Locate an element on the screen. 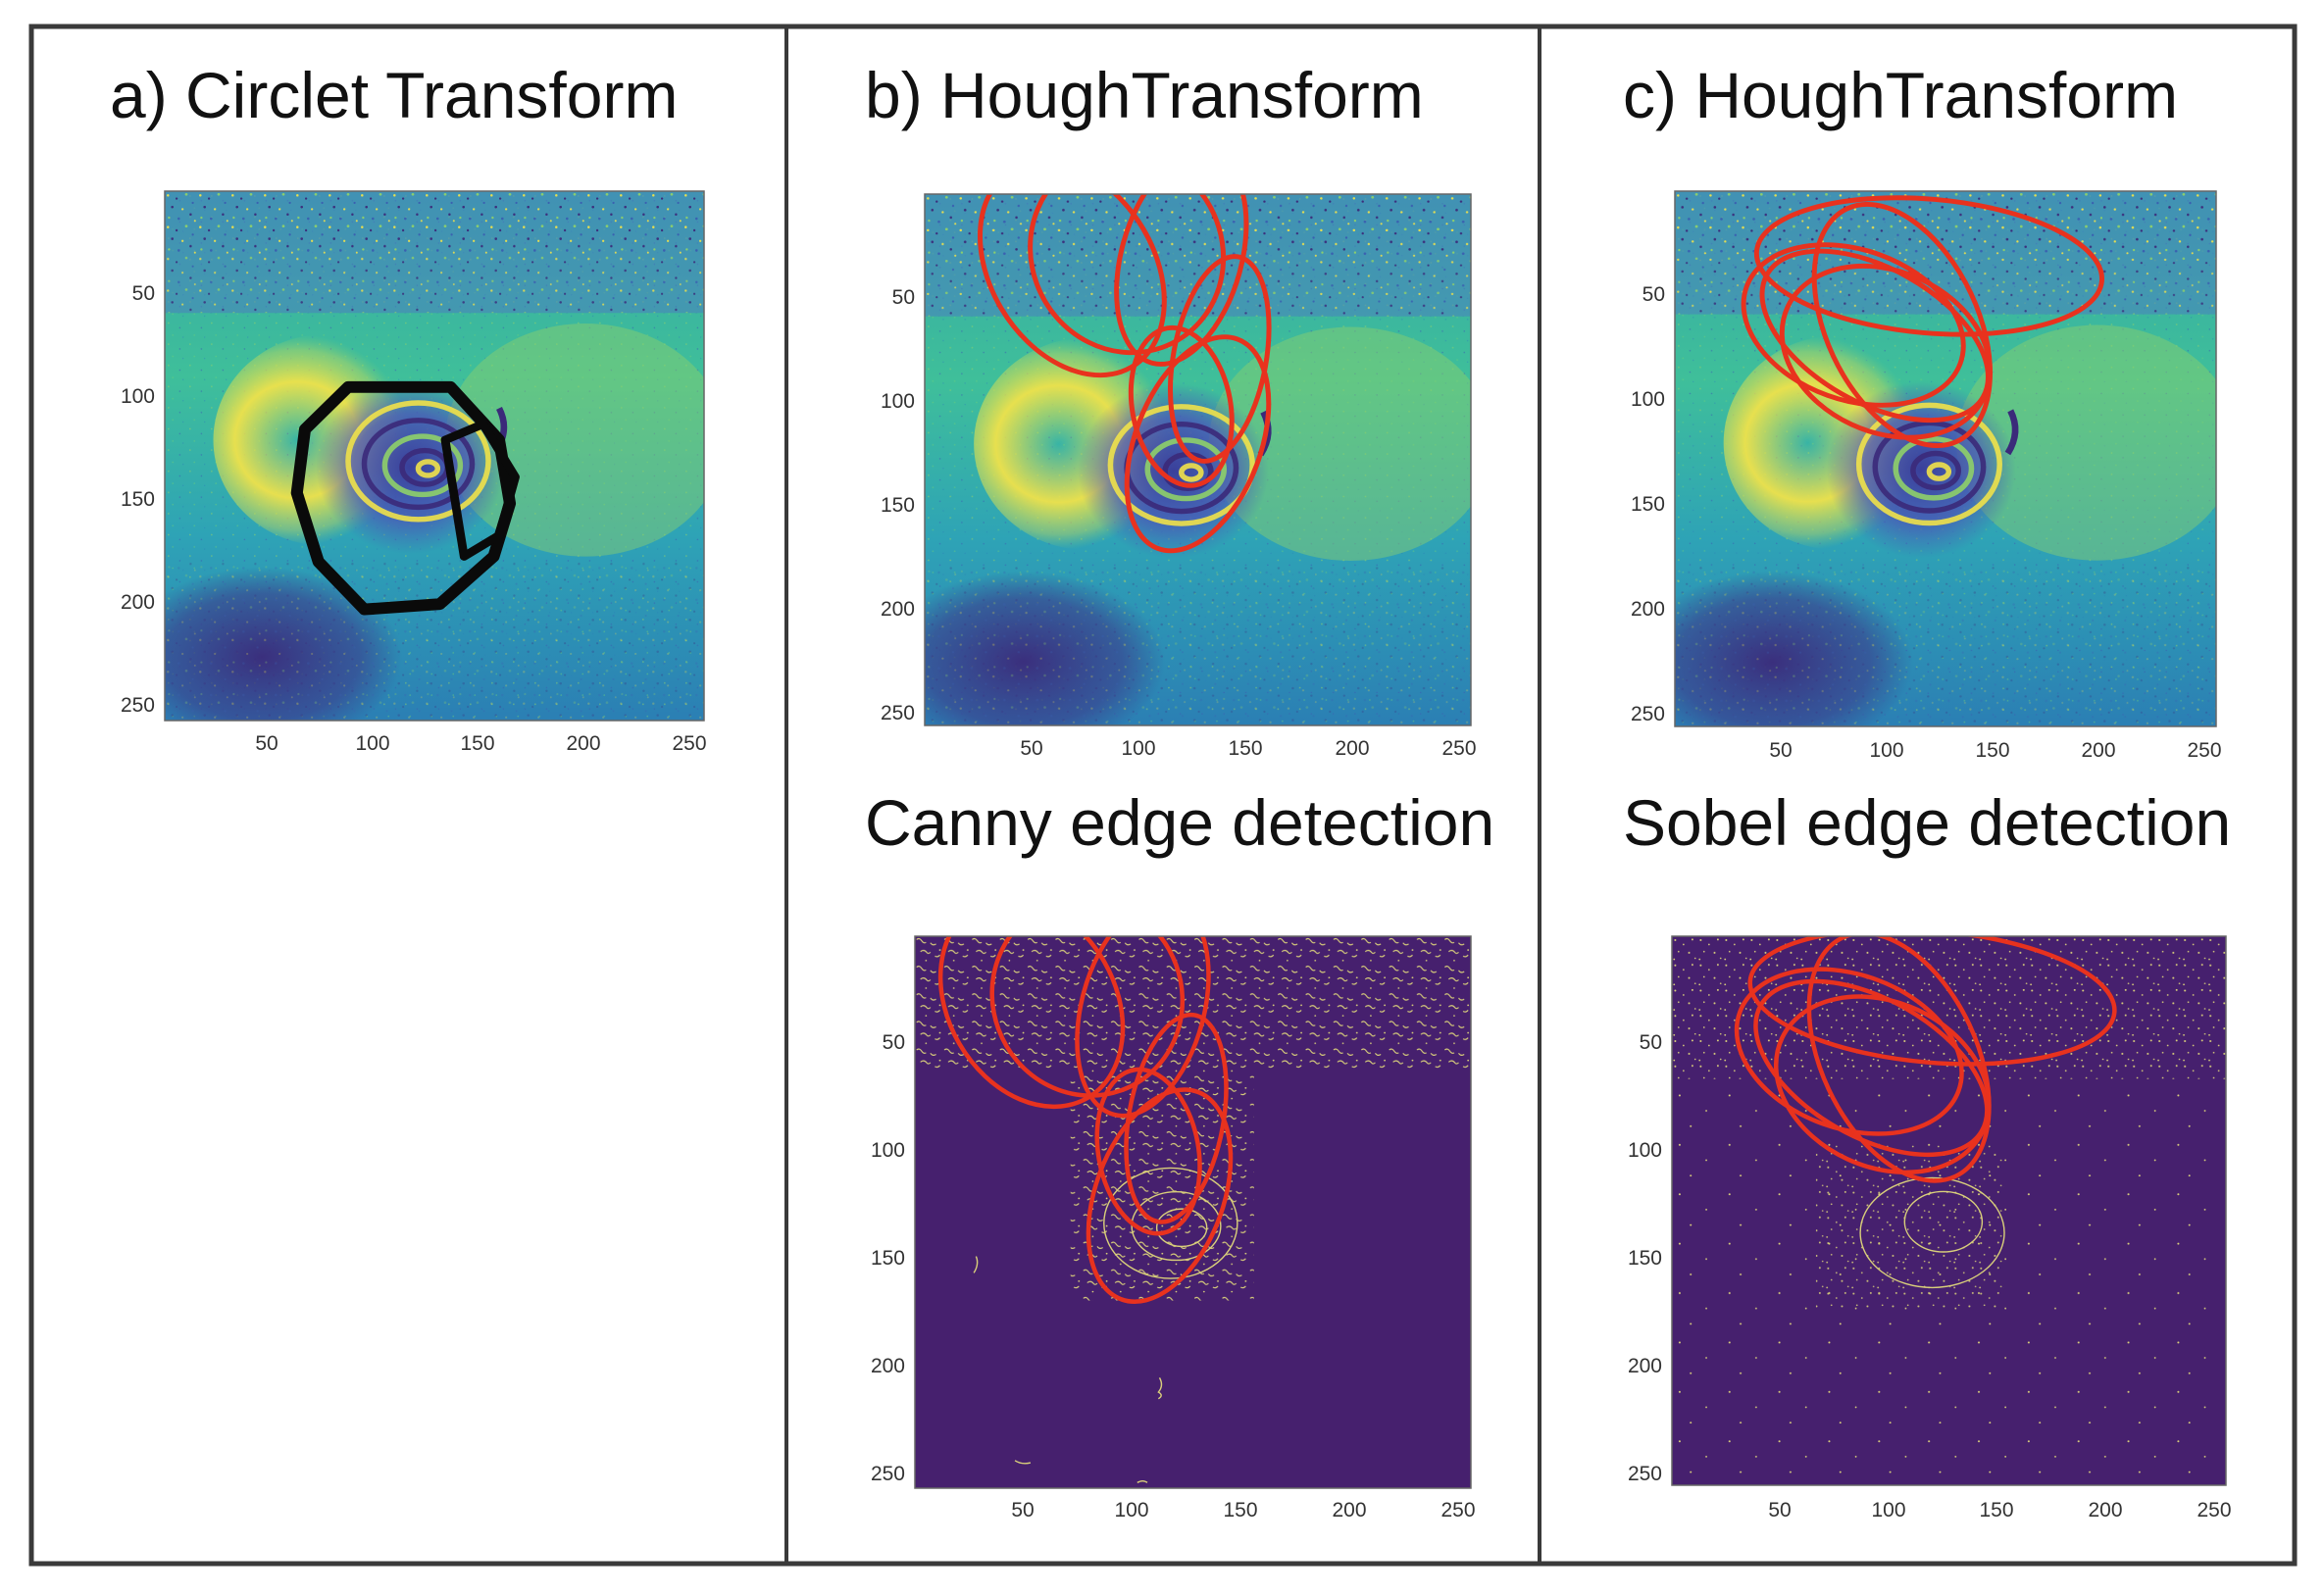  panel-b-edge-xticks: 50 100 150 200 250 is located at coordinates (1243, 1510).